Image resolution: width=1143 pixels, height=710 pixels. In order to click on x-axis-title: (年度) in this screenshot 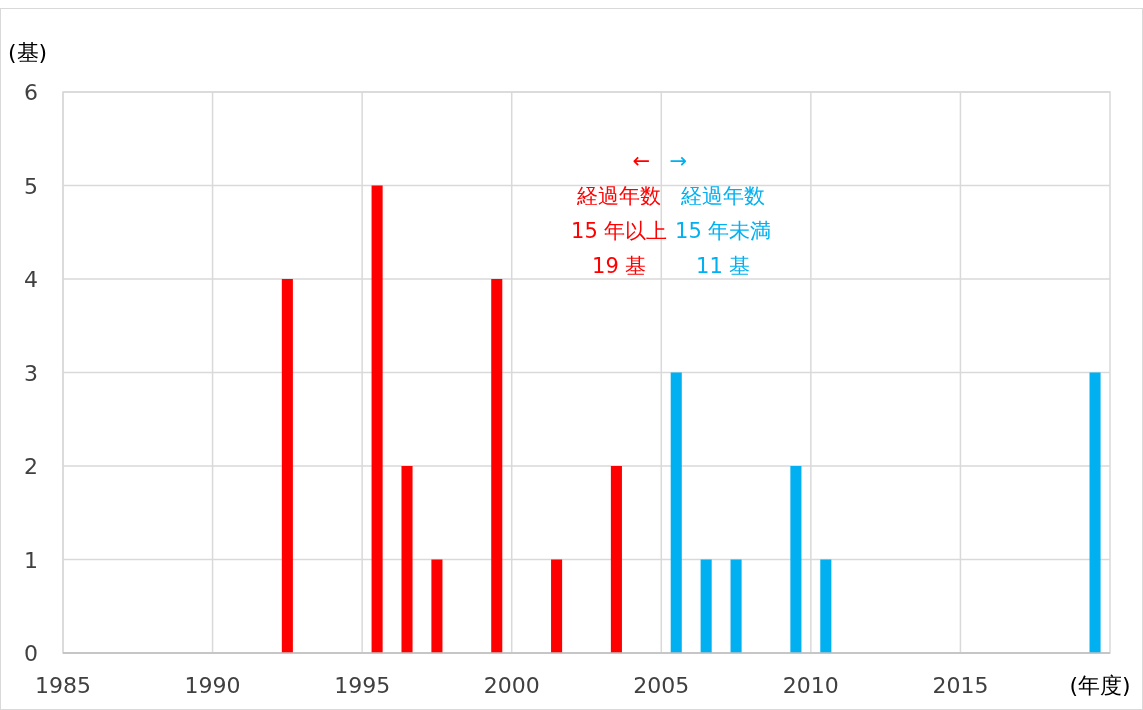, I will do `click(1100, 685)`.